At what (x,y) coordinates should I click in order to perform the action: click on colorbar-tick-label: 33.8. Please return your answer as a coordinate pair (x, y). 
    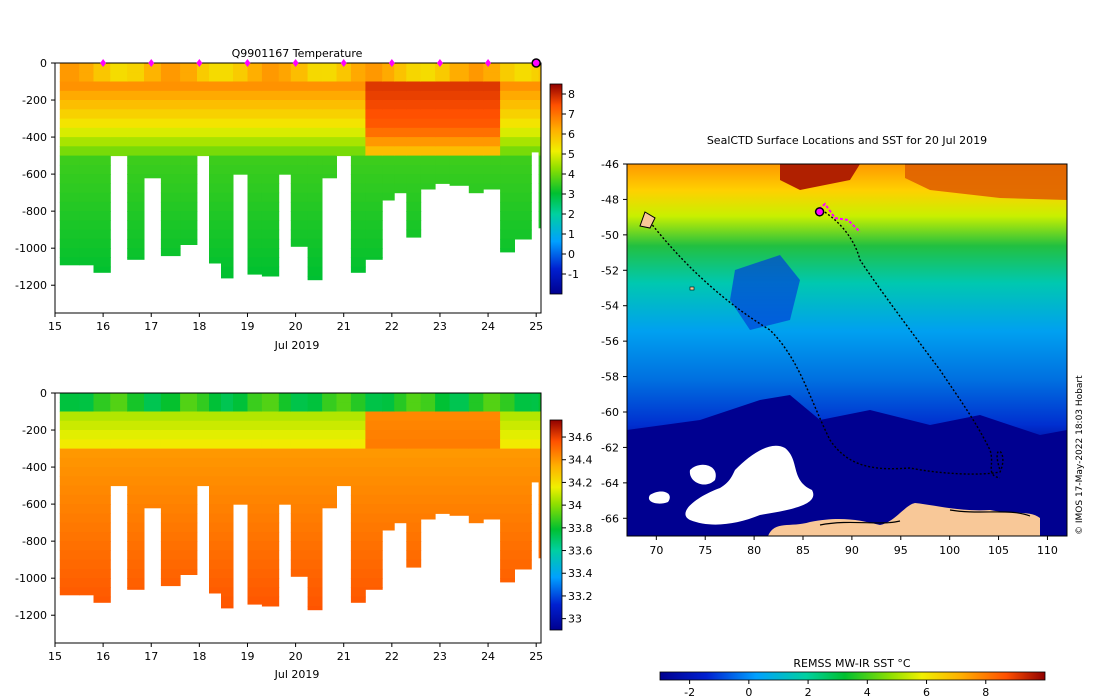
    Looking at the image, I should click on (580, 528).